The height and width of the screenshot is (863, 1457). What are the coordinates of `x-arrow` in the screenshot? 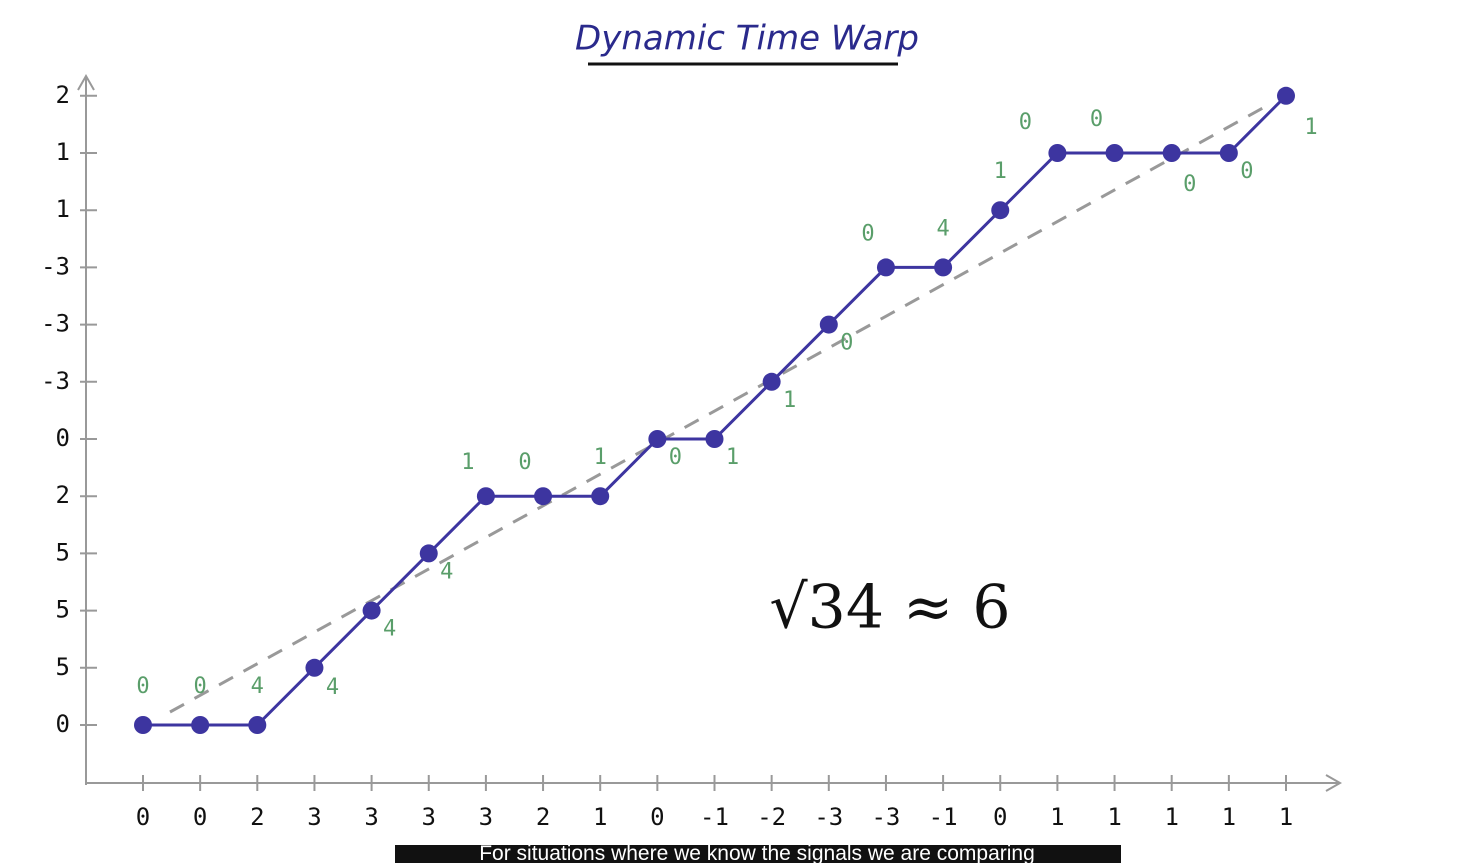 It's located at (1334, 783).